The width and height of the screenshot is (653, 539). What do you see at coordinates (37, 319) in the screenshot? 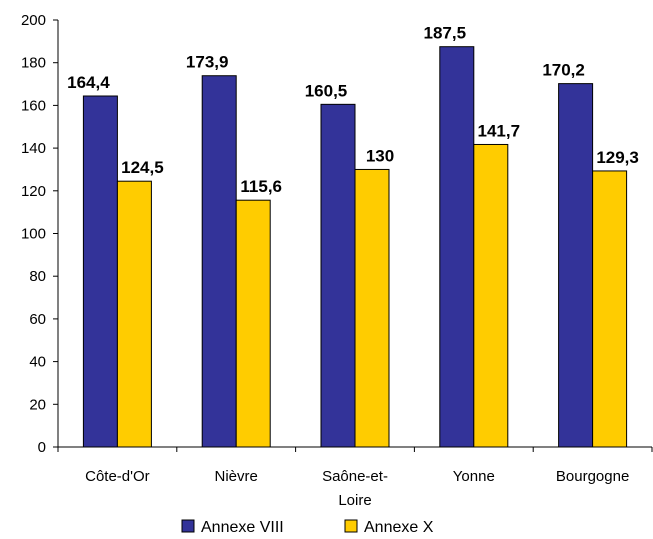
I see `y-tick-label: 60` at bounding box center [37, 319].